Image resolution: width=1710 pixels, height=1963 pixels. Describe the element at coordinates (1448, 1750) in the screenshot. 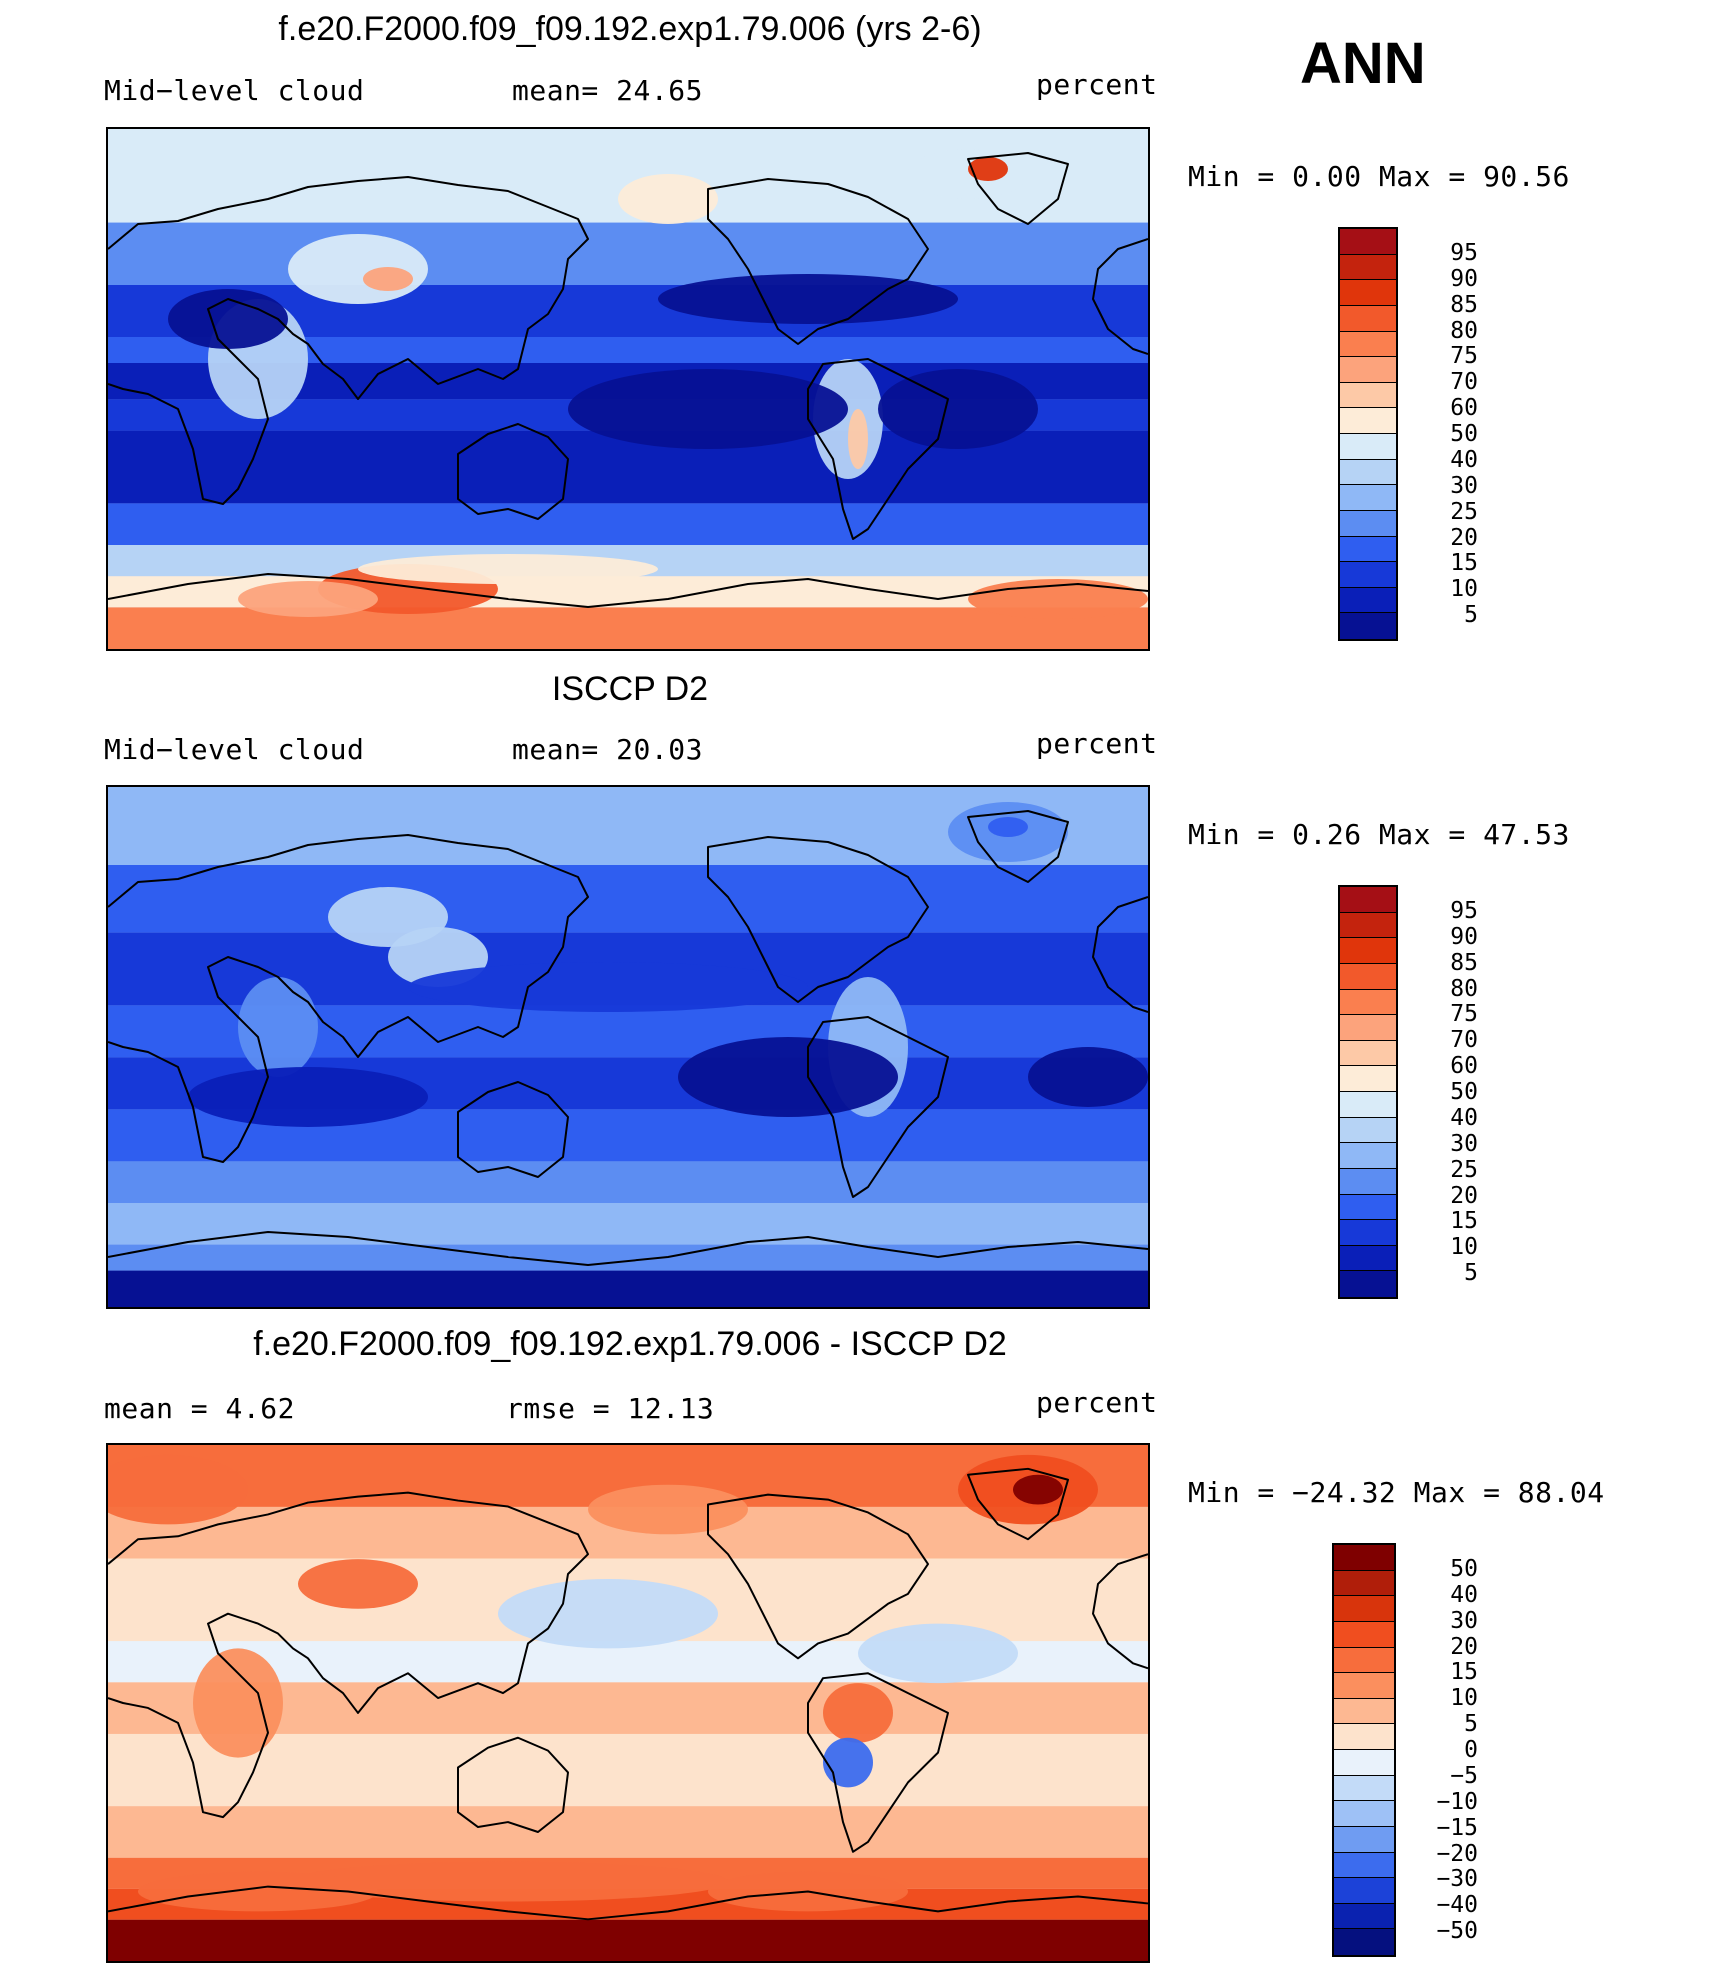

I see `panel3-colorbar-ticks: 50 40 30 20 15 10 5 0 −5 −10 −15 −20 −30 −40 −50` at that location.